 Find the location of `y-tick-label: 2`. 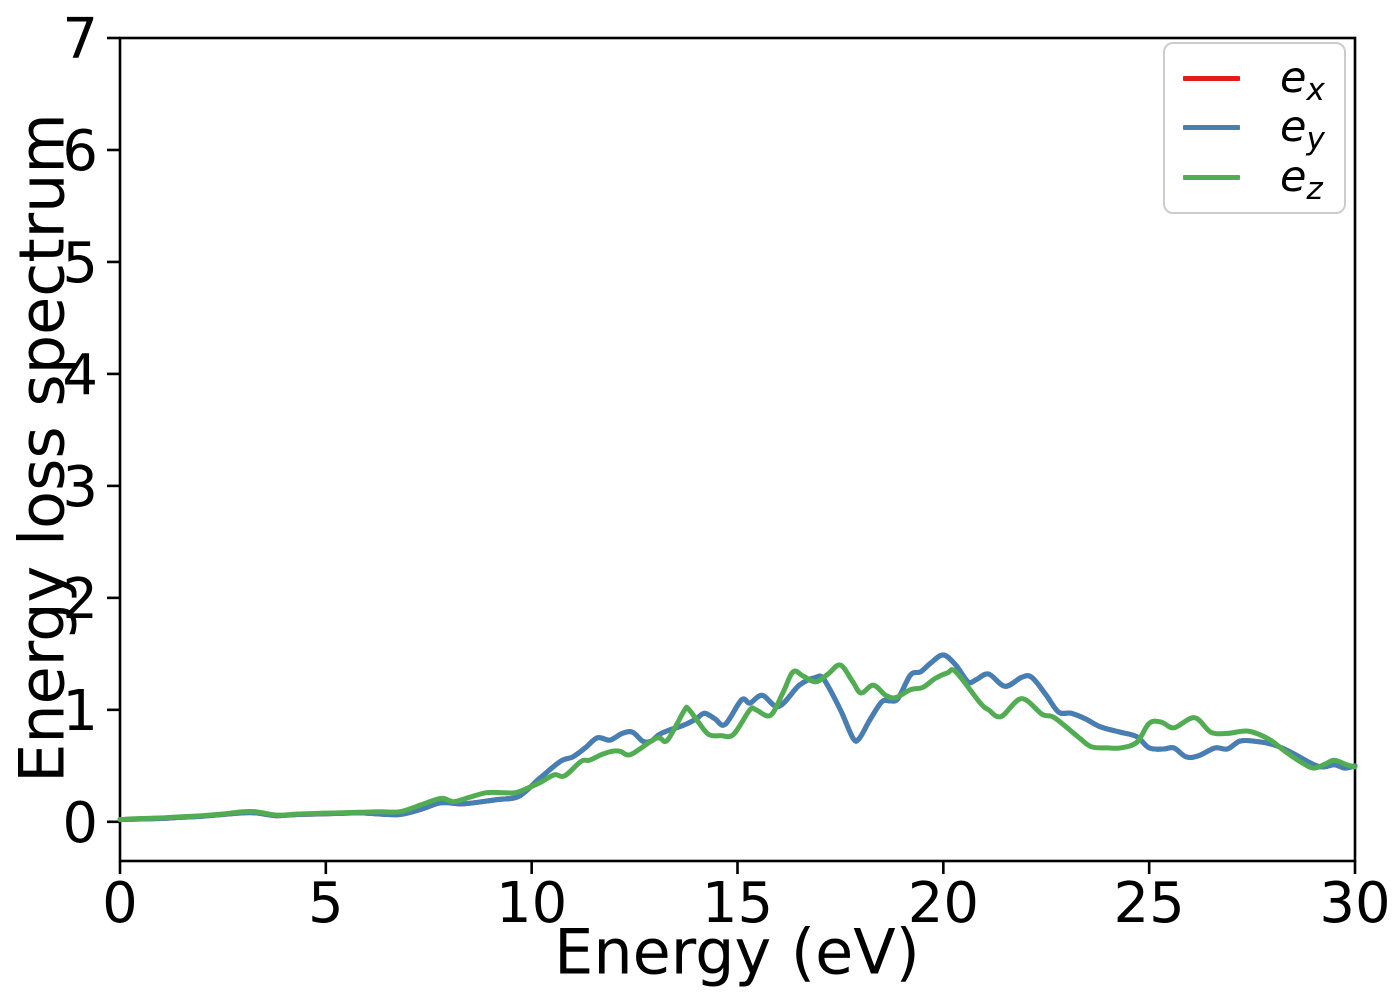

y-tick-label: 2 is located at coordinates (80, 599).